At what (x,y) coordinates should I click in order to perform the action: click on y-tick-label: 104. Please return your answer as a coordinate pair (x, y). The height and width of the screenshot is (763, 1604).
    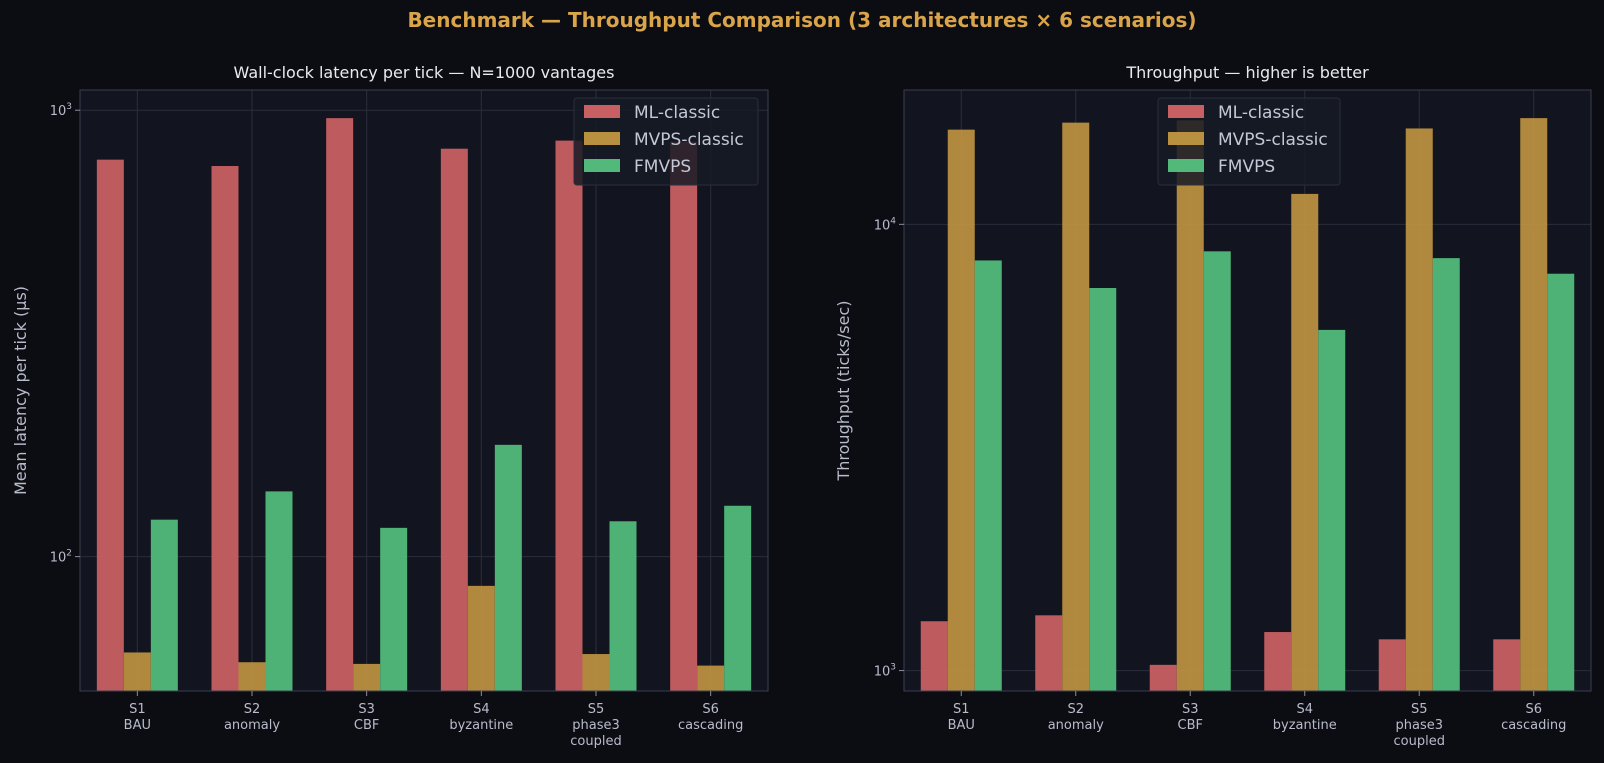
    Looking at the image, I should click on (885, 224).